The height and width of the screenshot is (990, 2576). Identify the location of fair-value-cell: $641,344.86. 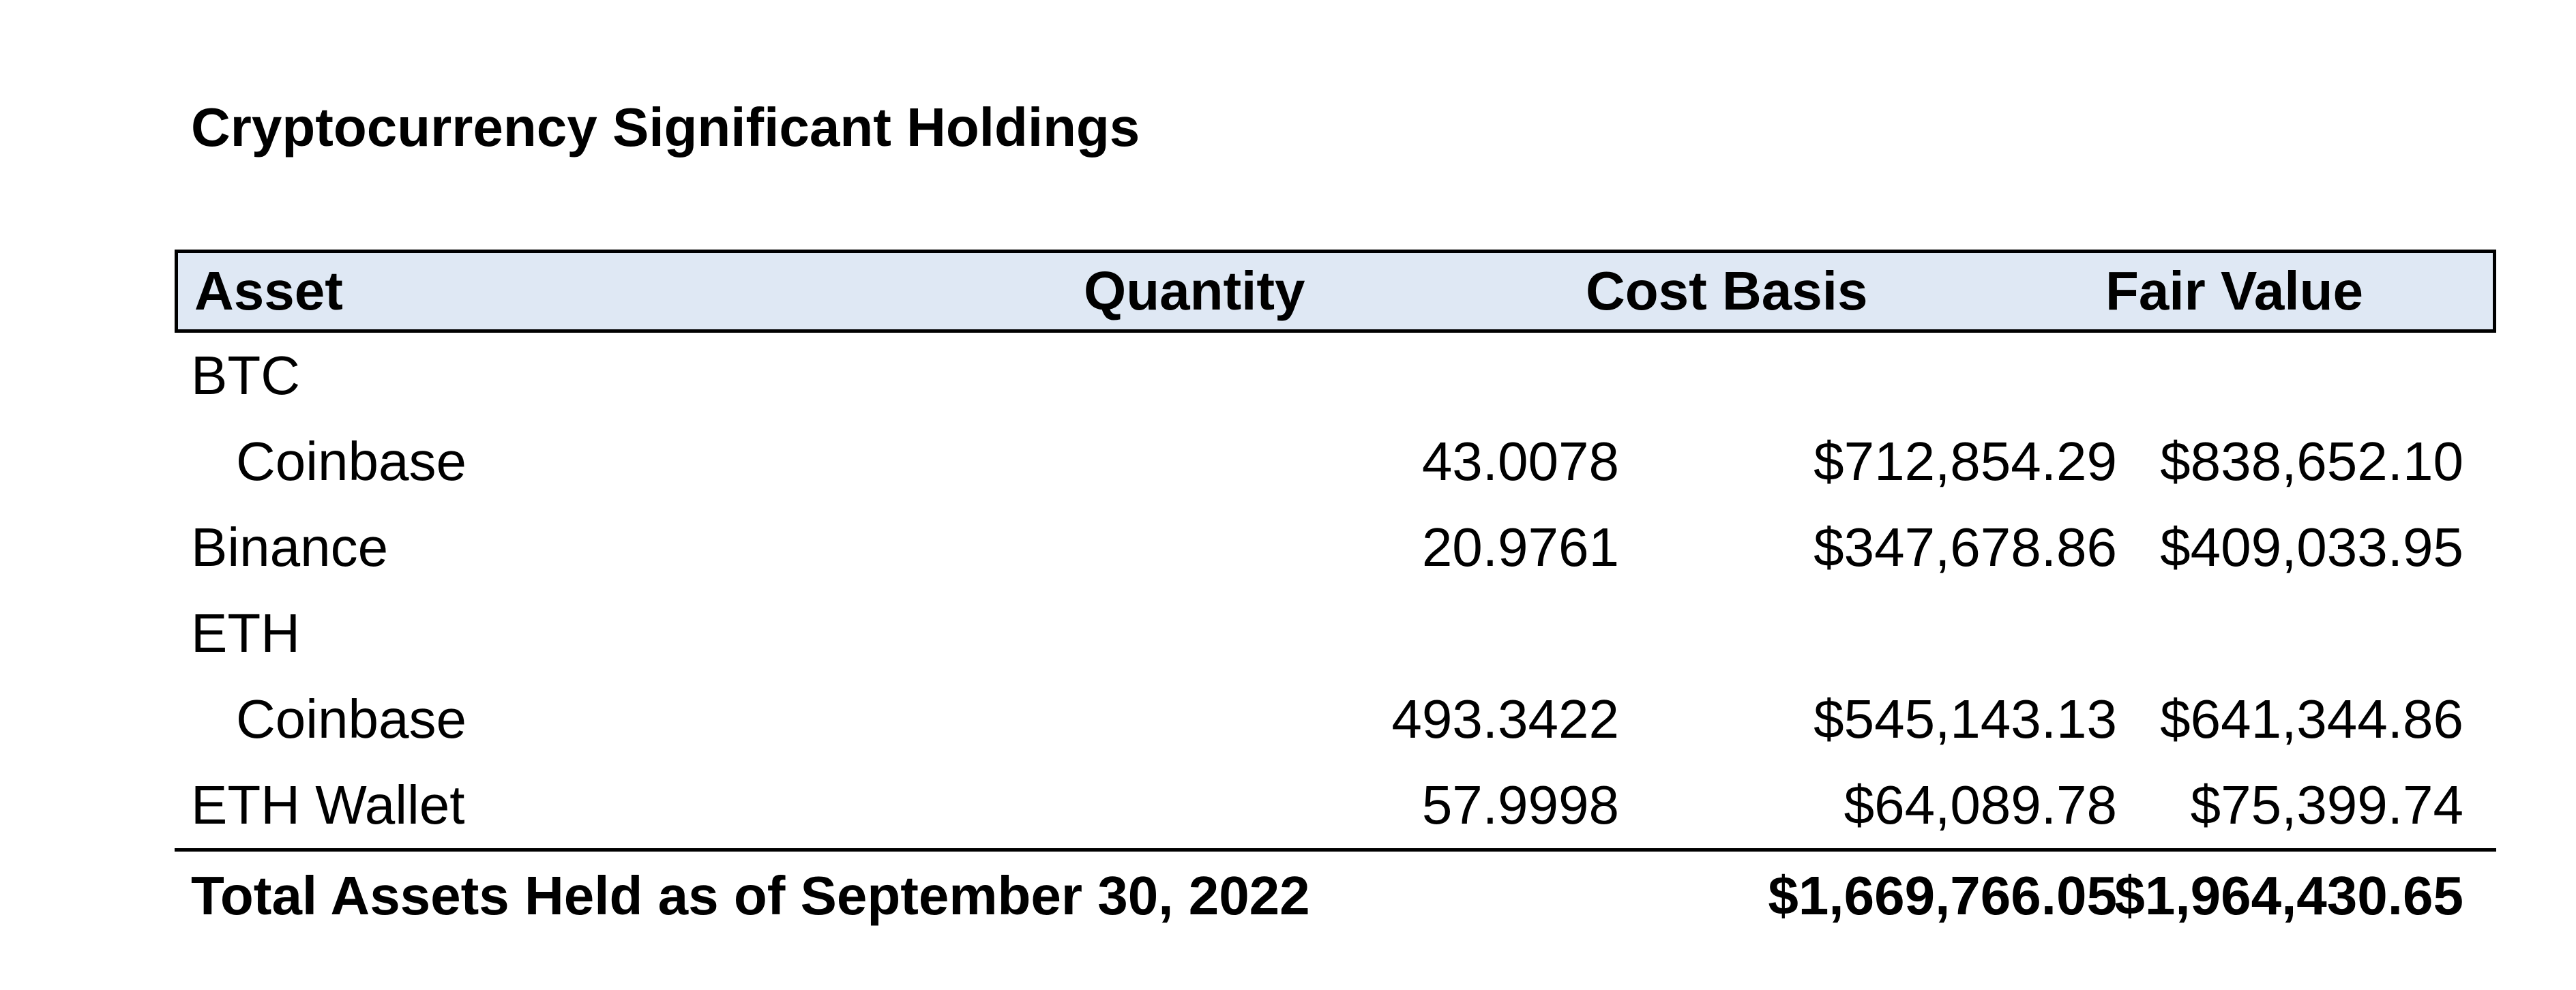
(2311, 719).